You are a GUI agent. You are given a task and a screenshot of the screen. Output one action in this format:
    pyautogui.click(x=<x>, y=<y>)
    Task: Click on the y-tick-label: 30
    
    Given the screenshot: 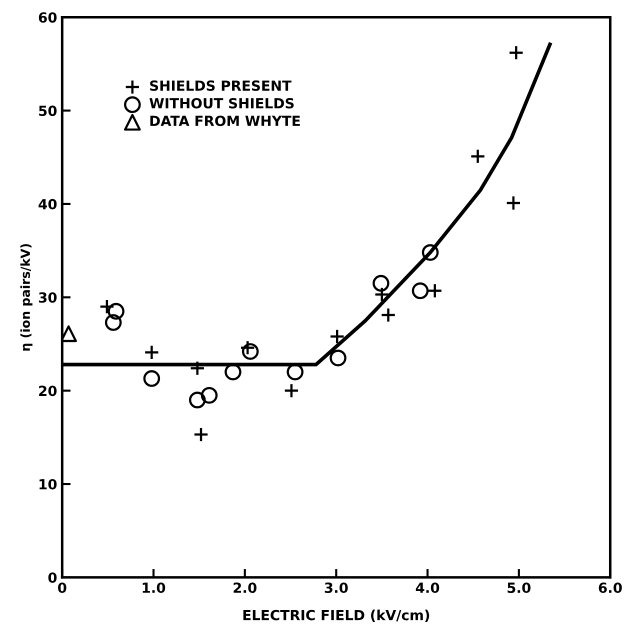 What is the action you would take?
    pyautogui.click(x=47, y=297)
    